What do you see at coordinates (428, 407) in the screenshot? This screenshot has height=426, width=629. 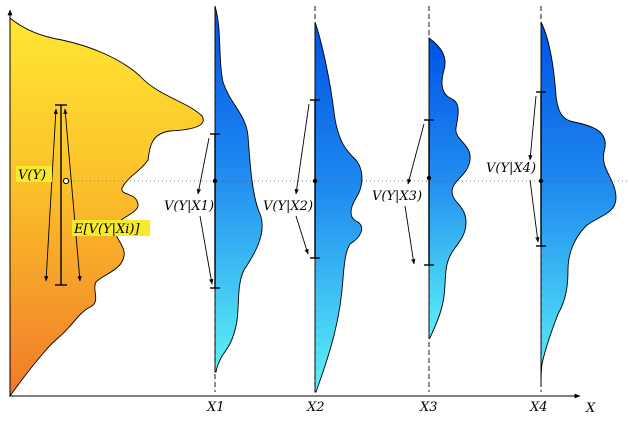 I see `x-tick-label-3: X3` at bounding box center [428, 407].